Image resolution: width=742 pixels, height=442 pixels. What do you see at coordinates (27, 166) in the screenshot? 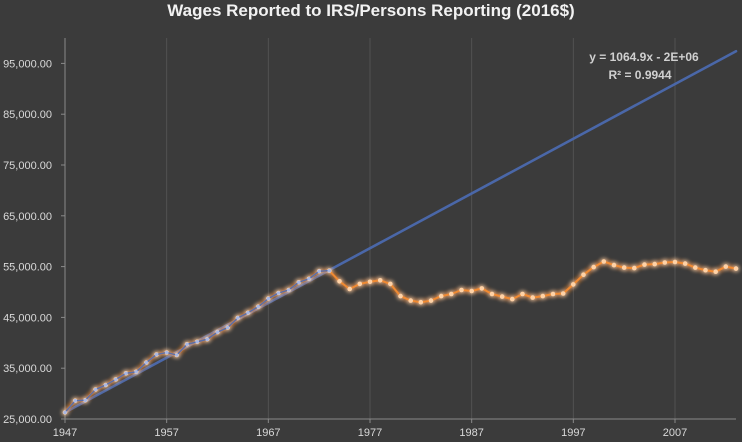
I see `y-tick-label: 75,000.00` at bounding box center [27, 166].